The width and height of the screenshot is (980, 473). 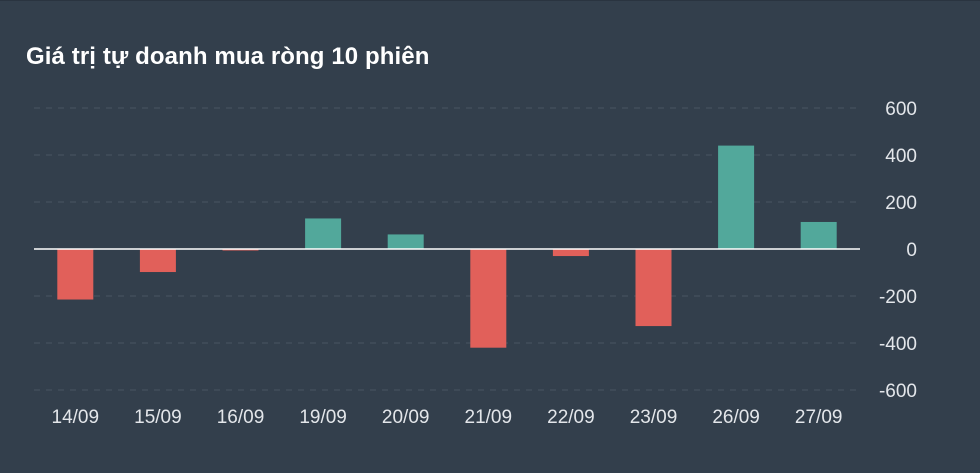 What do you see at coordinates (76, 417) in the screenshot?
I see `x-tick-label: 14/09` at bounding box center [76, 417].